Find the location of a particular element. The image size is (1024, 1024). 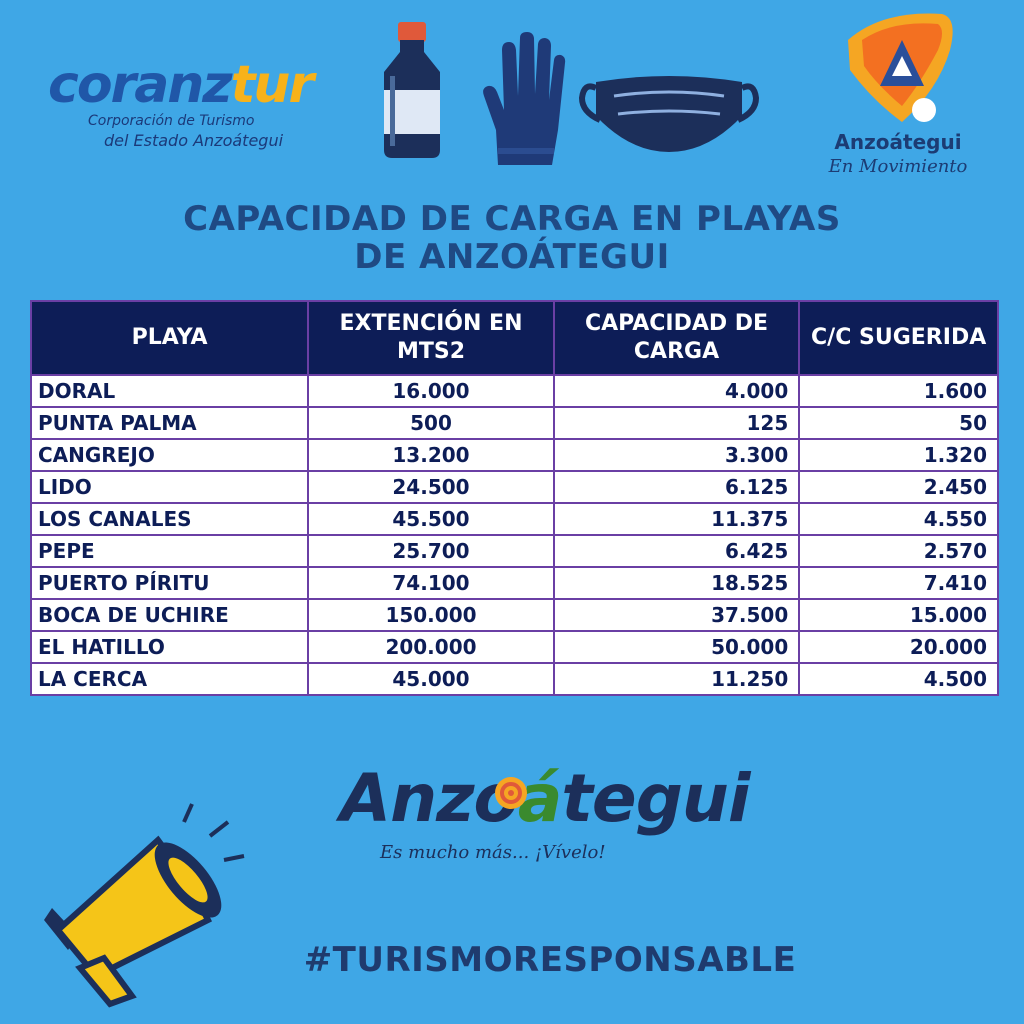

hashtag: #TURISMORESPONSABLE is located at coordinates (550, 960).